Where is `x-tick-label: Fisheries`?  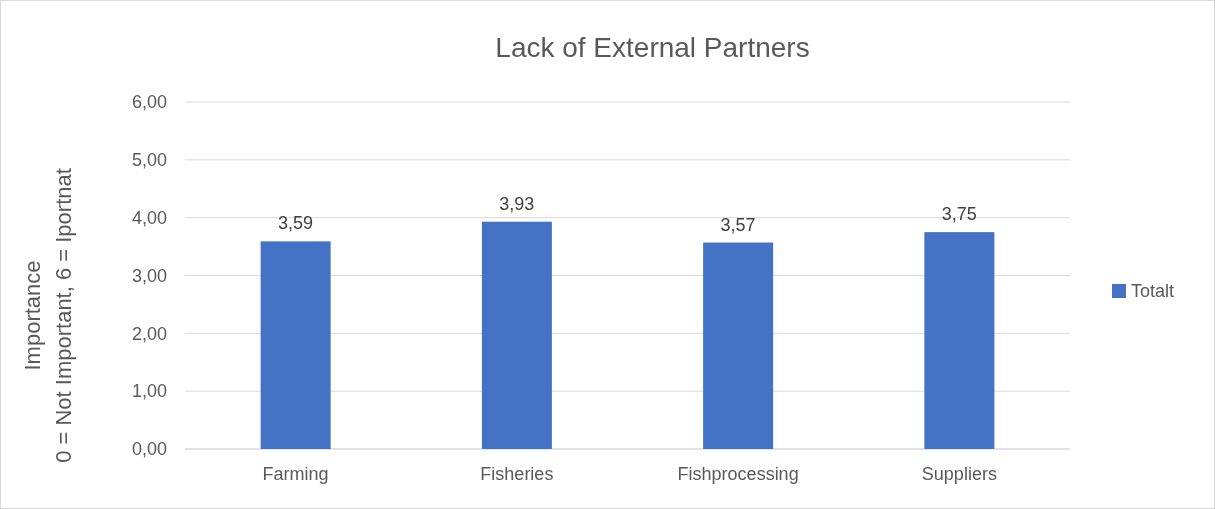 x-tick-label: Fisheries is located at coordinates (517, 474).